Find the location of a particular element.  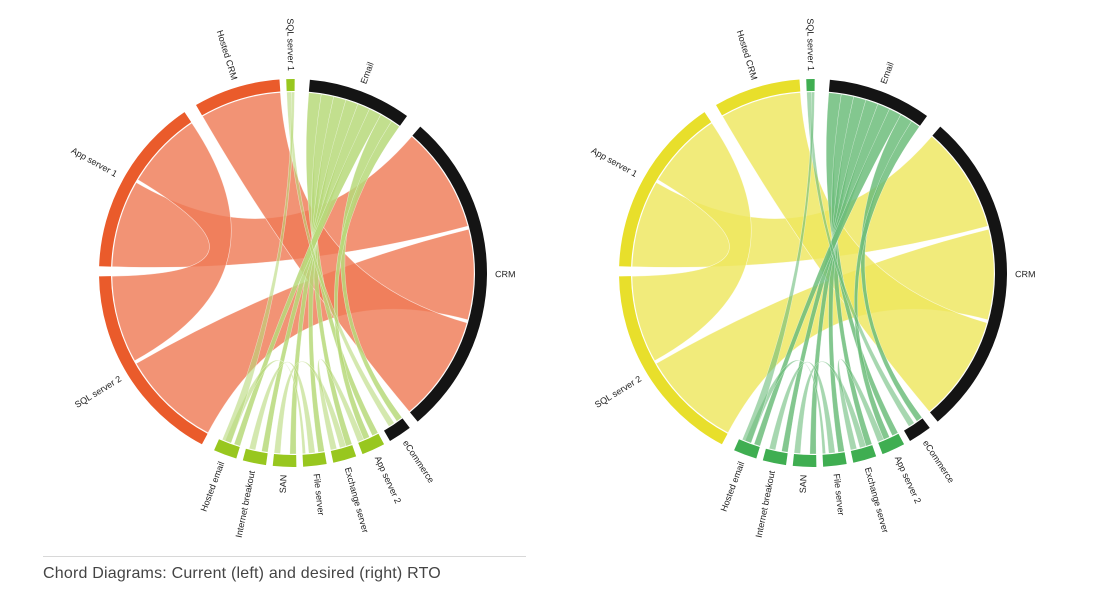

current-group-label: App server 2 is located at coordinates (388, 479).